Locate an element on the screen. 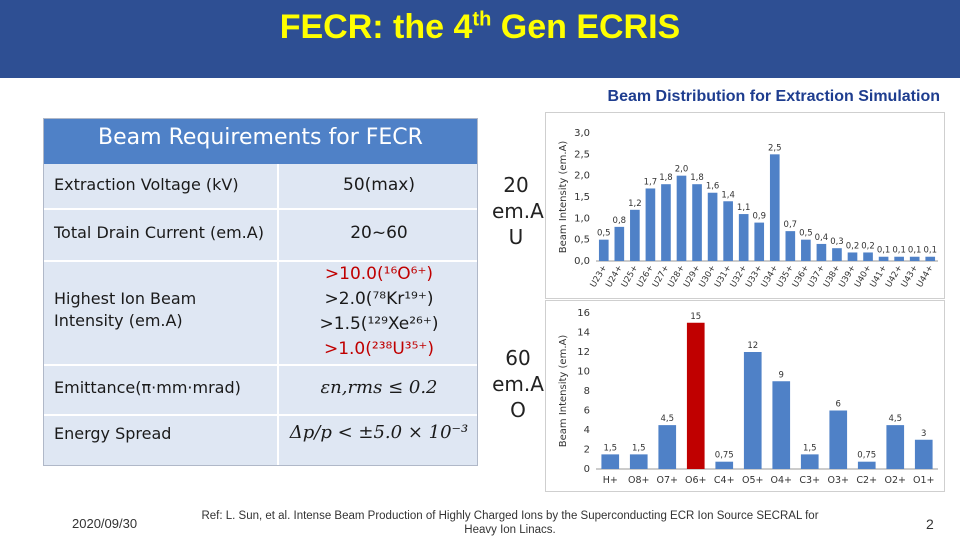  data-label: 2,0 is located at coordinates (682, 170).